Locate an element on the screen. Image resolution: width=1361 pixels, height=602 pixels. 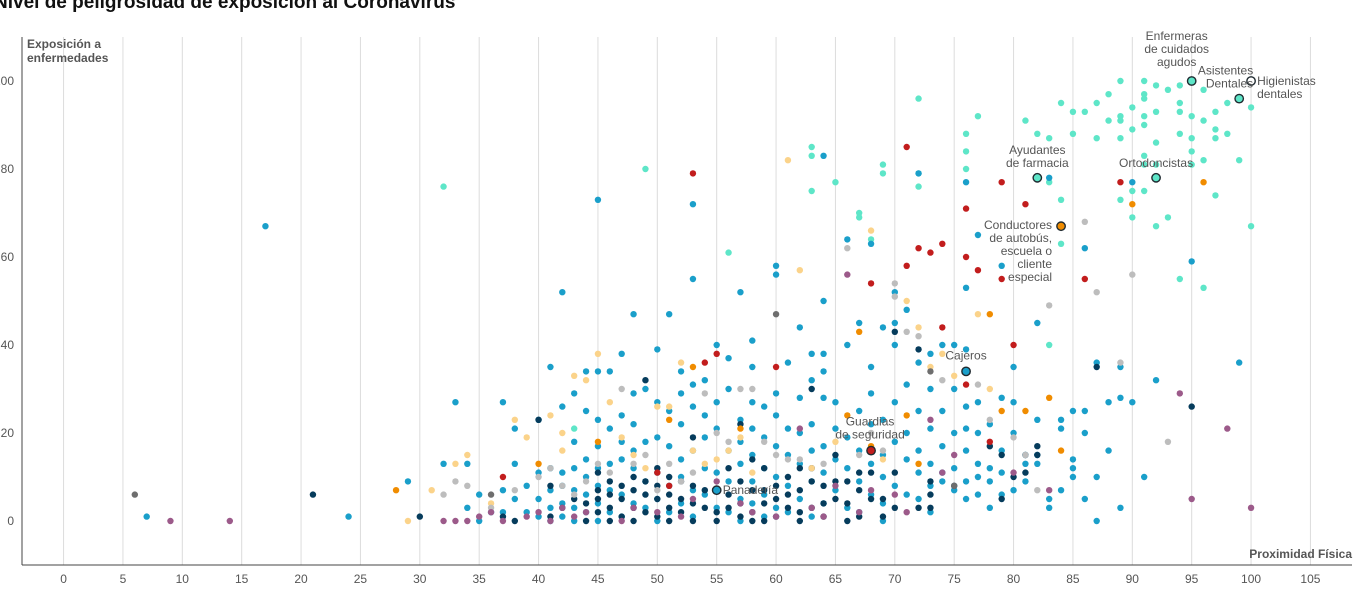
annotation-label: Cajeros is located at coordinates (965, 355).